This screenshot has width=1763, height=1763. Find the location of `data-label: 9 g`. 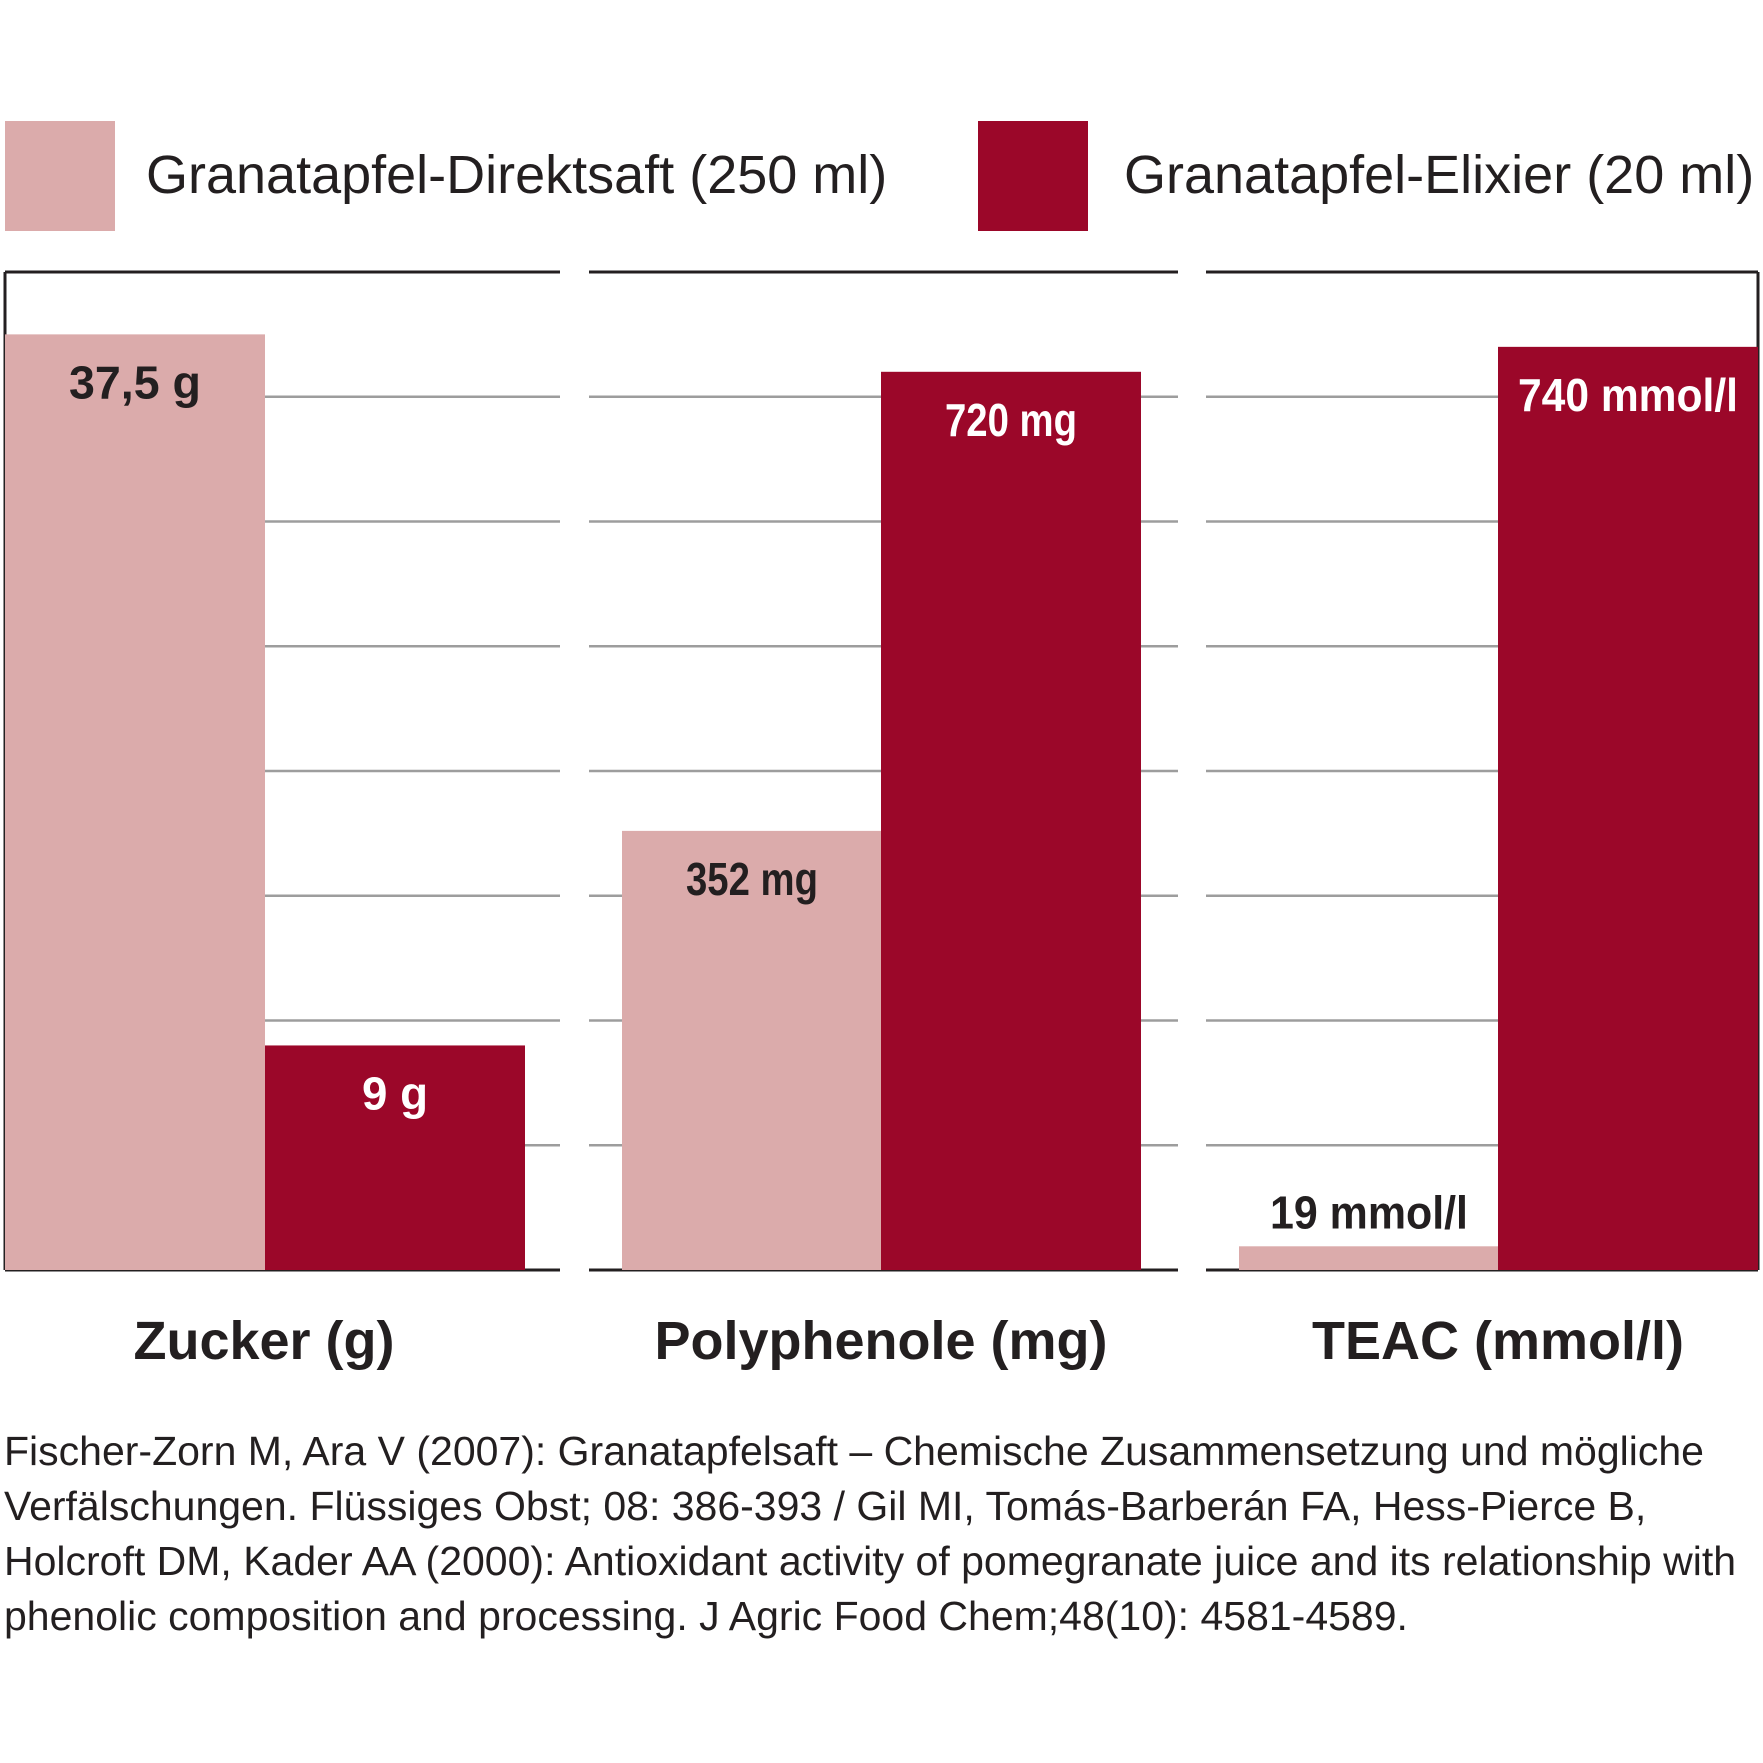

data-label: 9 g is located at coordinates (395, 1093).